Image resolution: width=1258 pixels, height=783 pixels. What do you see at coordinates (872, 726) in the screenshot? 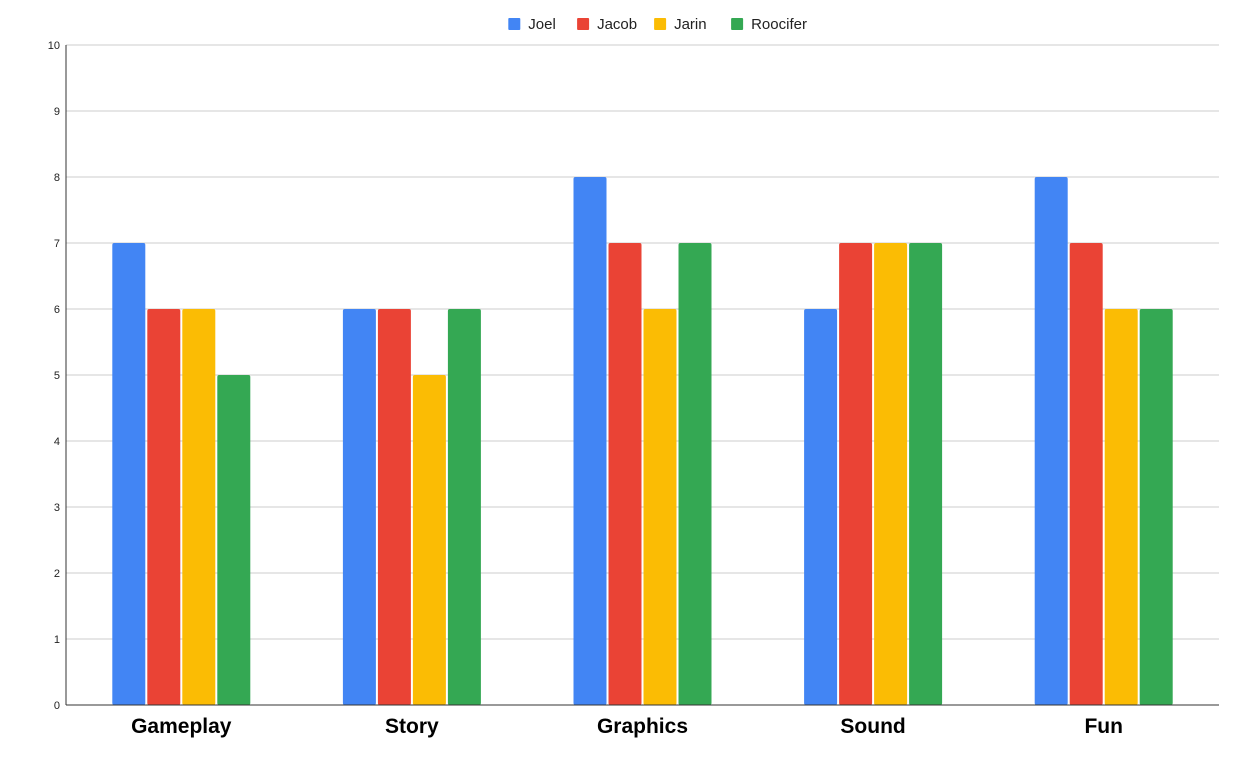
I see `x-tick-label: Sound` at bounding box center [872, 726].